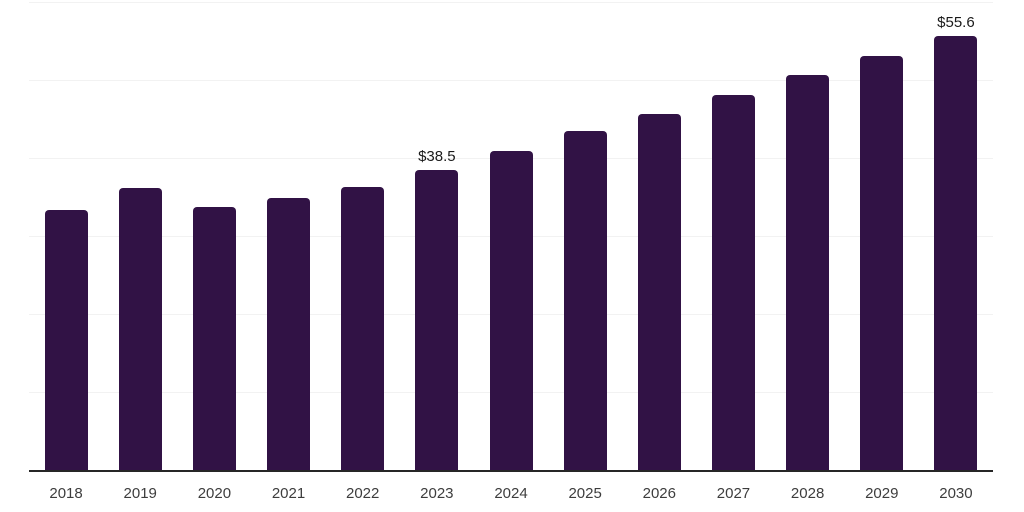 This screenshot has width=1024, height=512. I want to click on bar-2026, so click(659, 292).